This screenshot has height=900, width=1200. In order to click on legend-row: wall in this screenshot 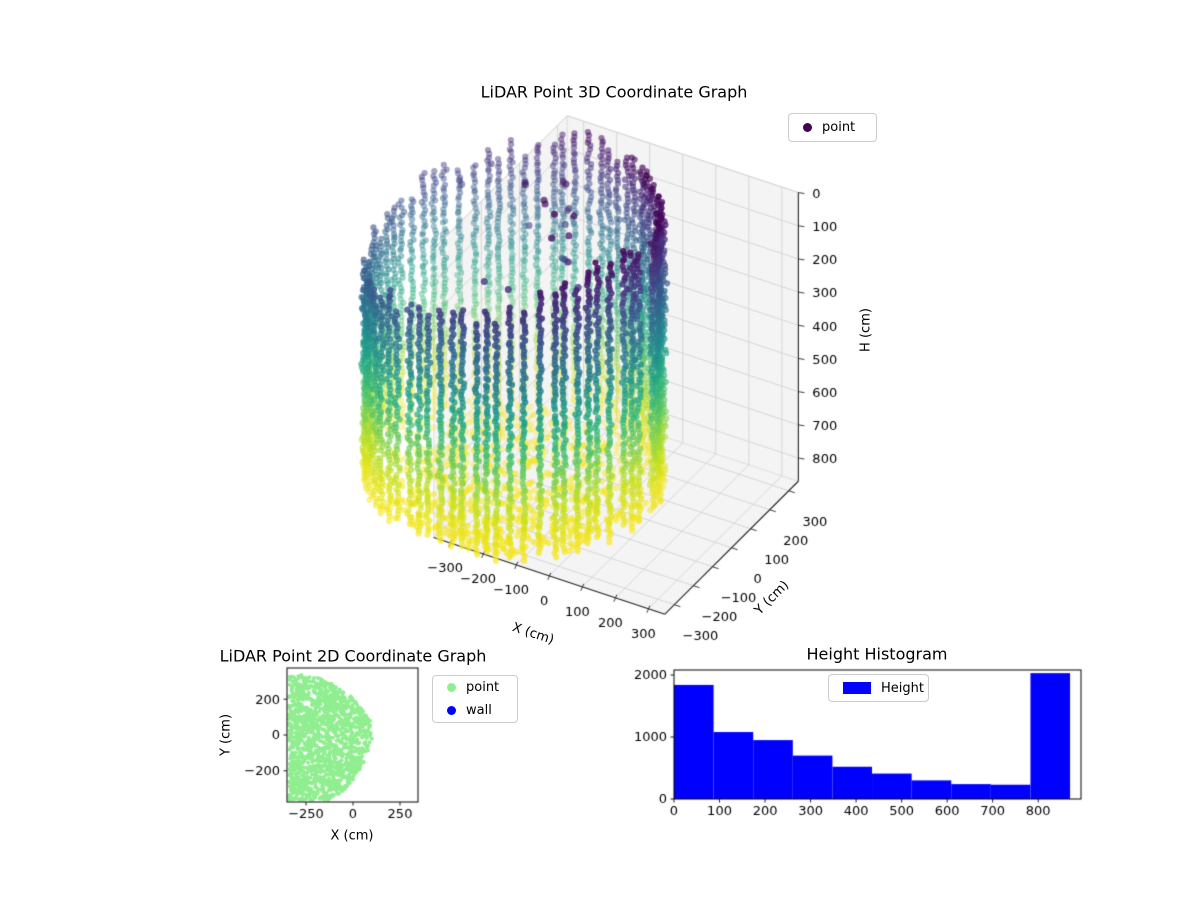, I will do `click(475, 710)`.